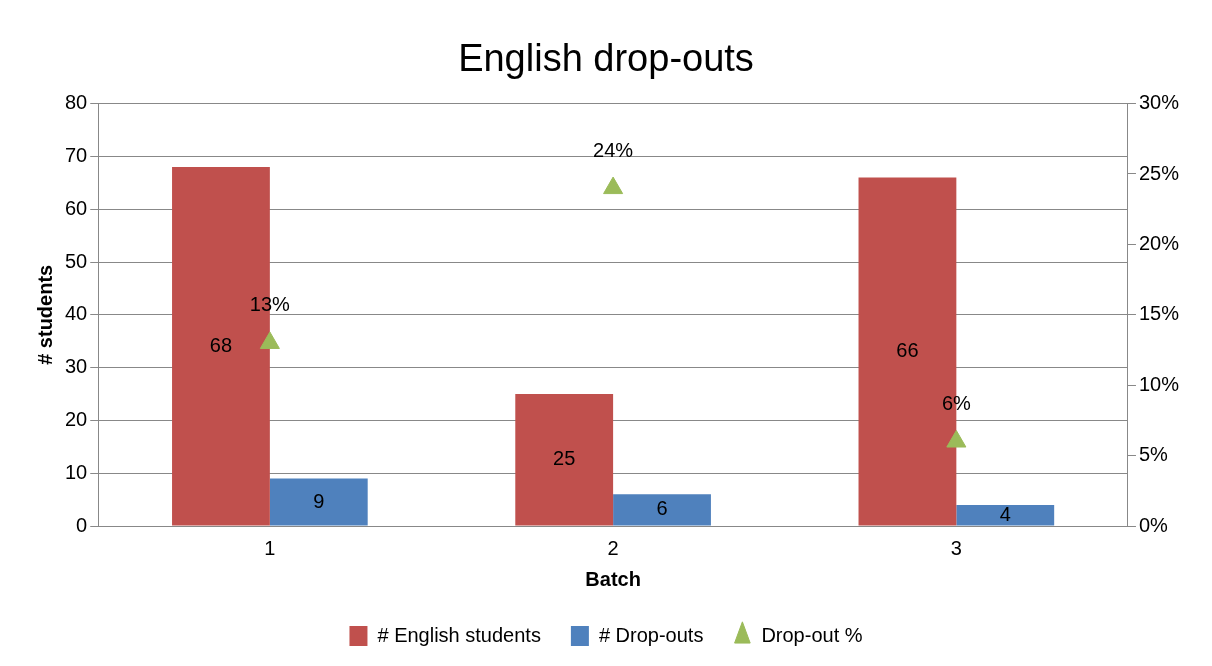 This screenshot has width=1212, height=666. Describe the element at coordinates (1153, 524) in the screenshot. I see `y2-tick-label: 0%` at that location.